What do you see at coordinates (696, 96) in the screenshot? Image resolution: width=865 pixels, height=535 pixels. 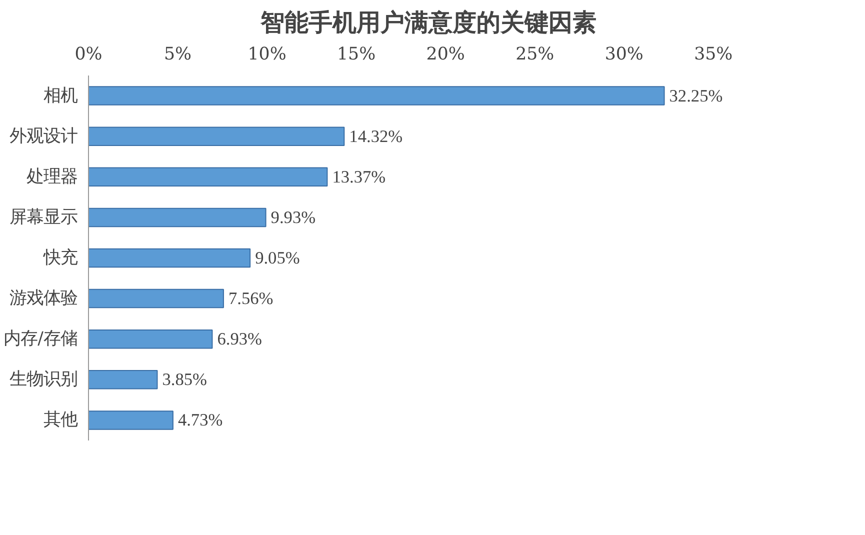 I see `data-label: 32.25%` at bounding box center [696, 96].